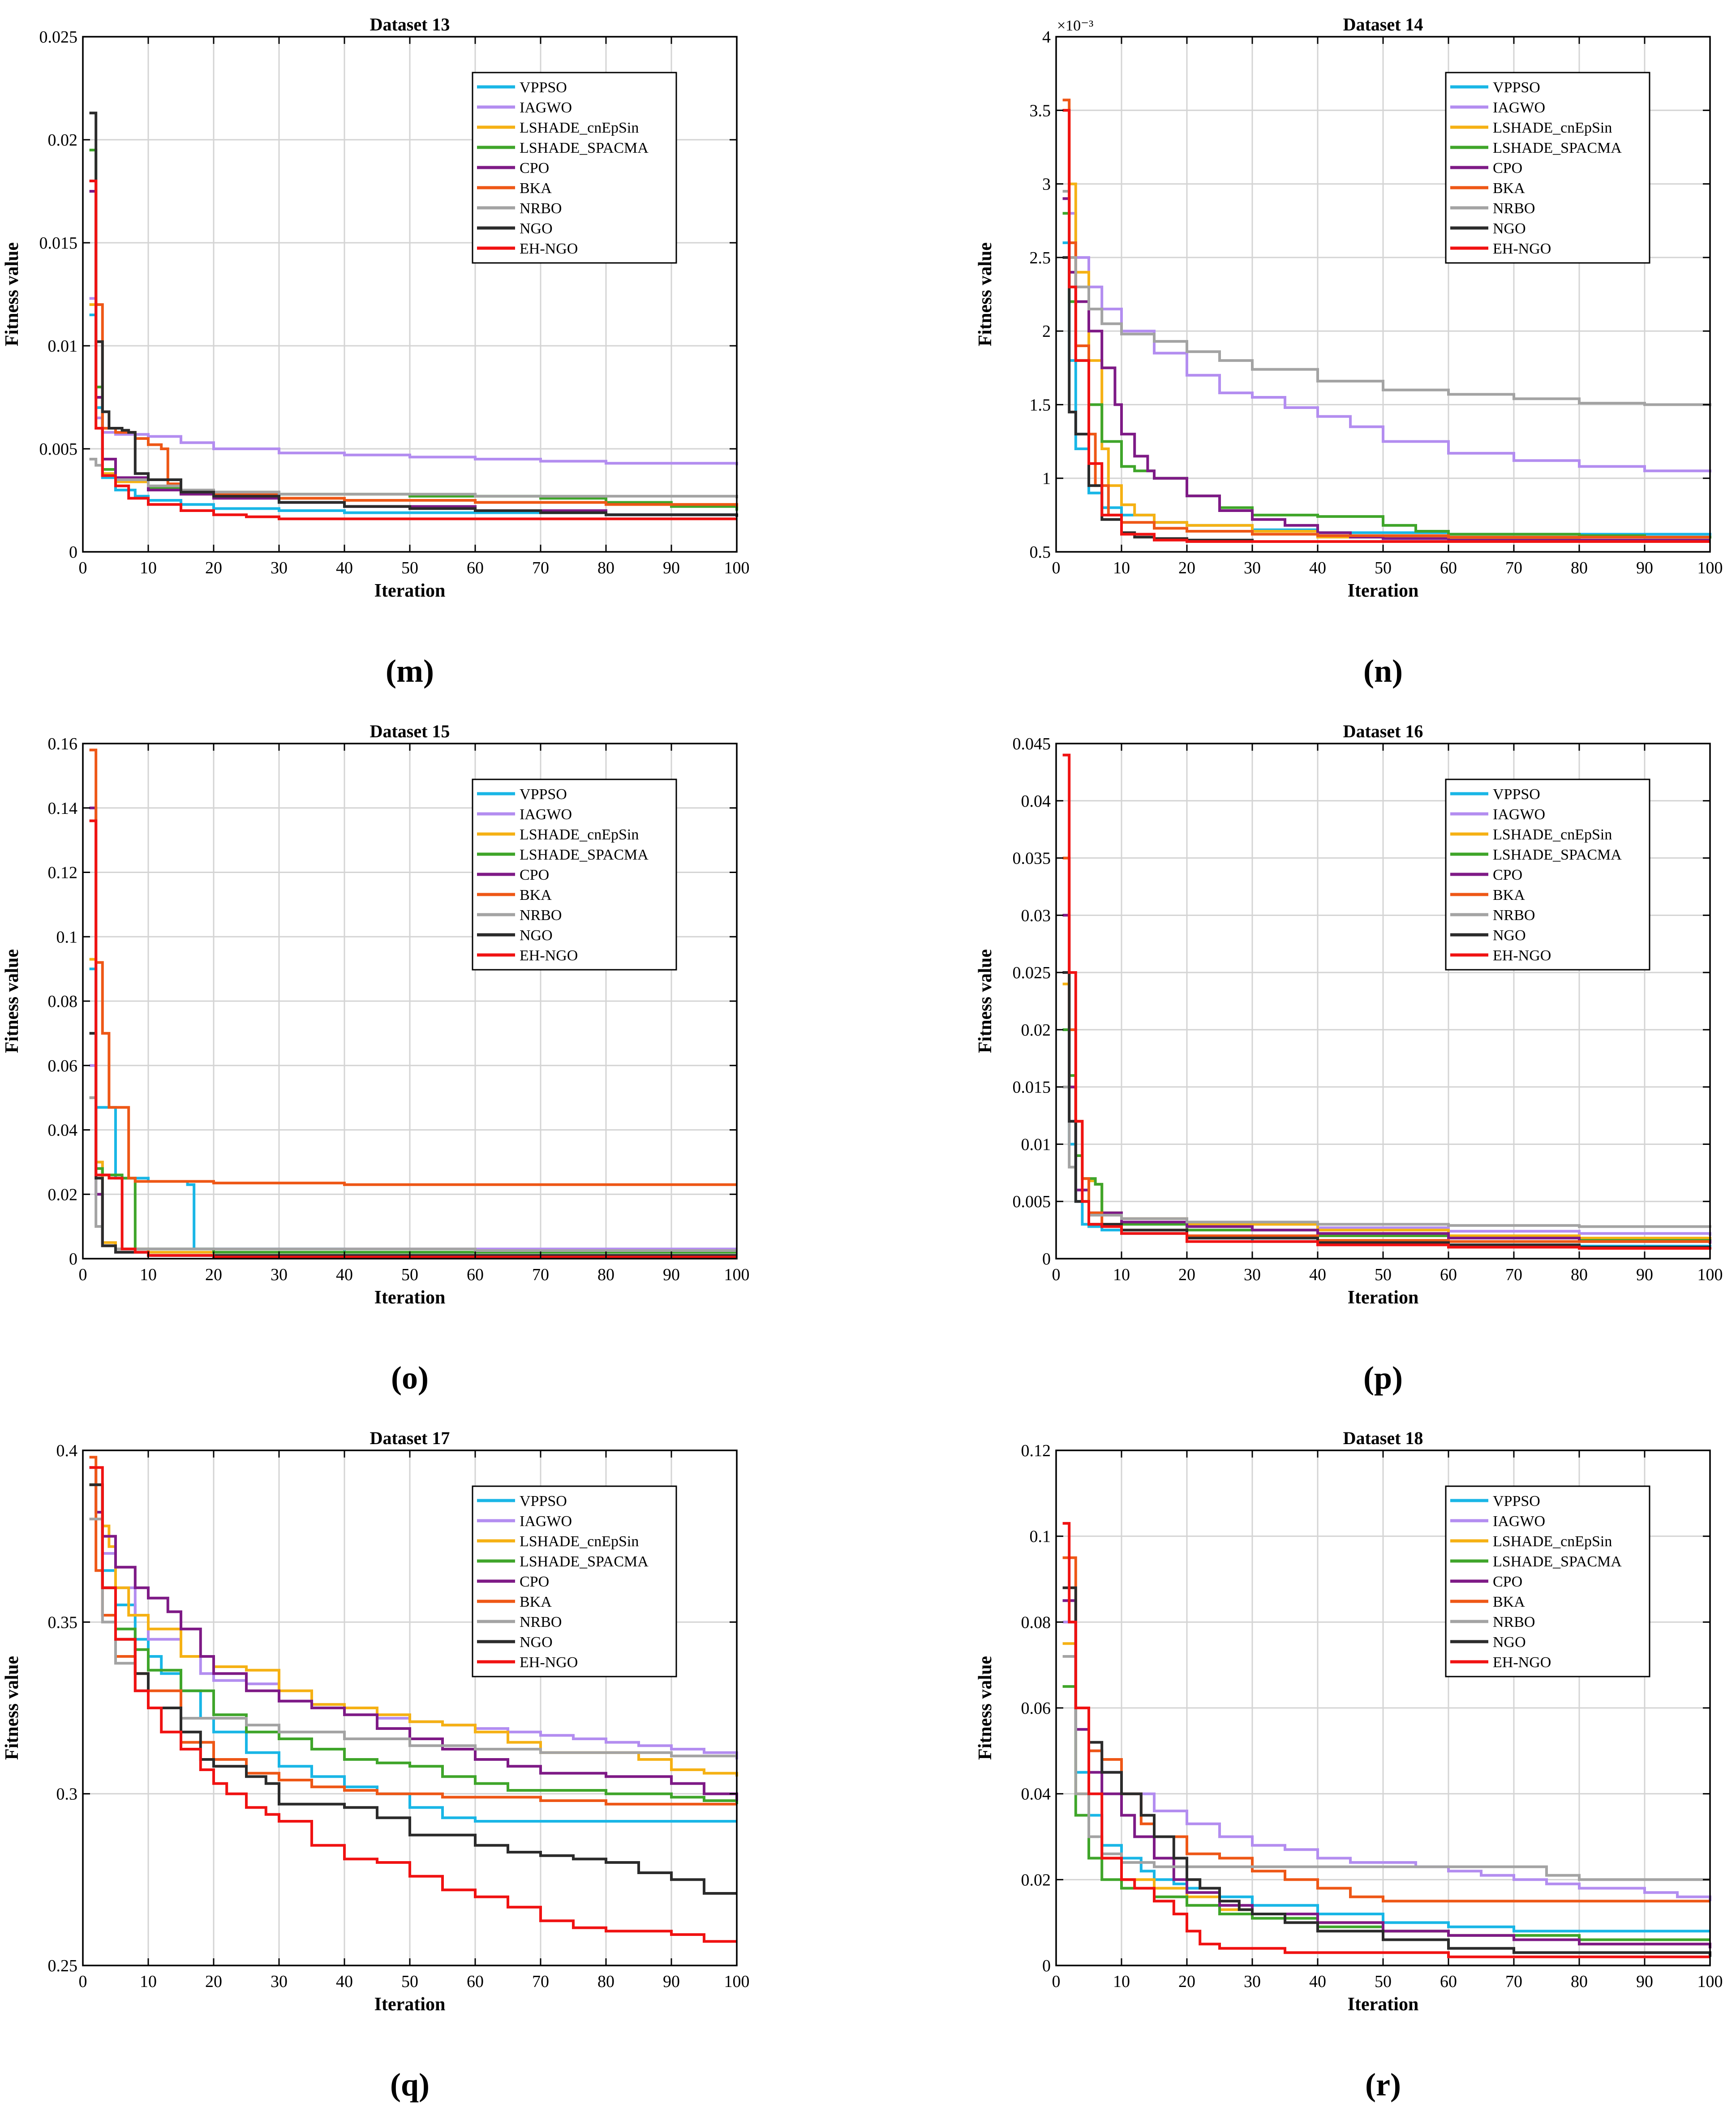 The height and width of the screenshot is (2103, 1736). What do you see at coordinates (1383, 1378) in the screenshot?
I see `panel-label: (p)` at bounding box center [1383, 1378].